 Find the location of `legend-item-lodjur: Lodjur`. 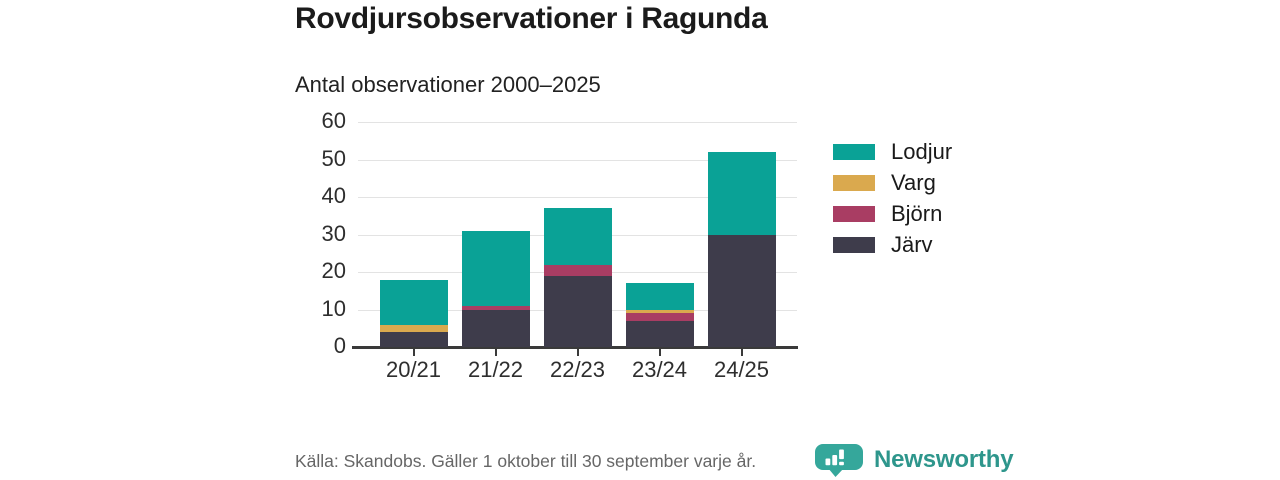

legend-item-lodjur: Lodjur is located at coordinates (893, 151).